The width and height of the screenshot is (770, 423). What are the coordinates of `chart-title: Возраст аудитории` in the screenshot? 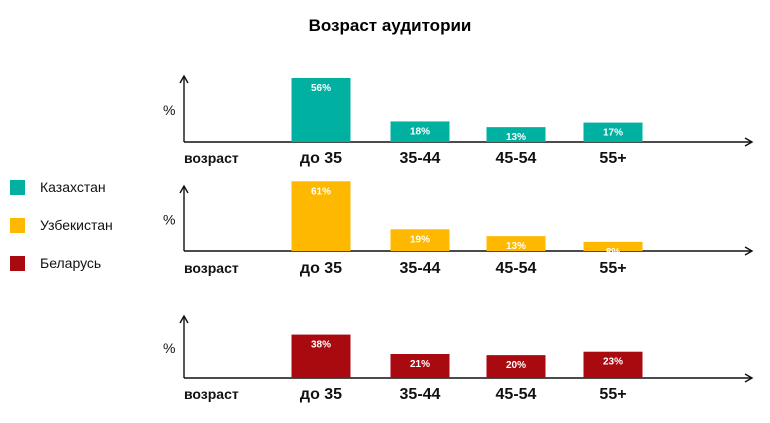 It's located at (390, 25).